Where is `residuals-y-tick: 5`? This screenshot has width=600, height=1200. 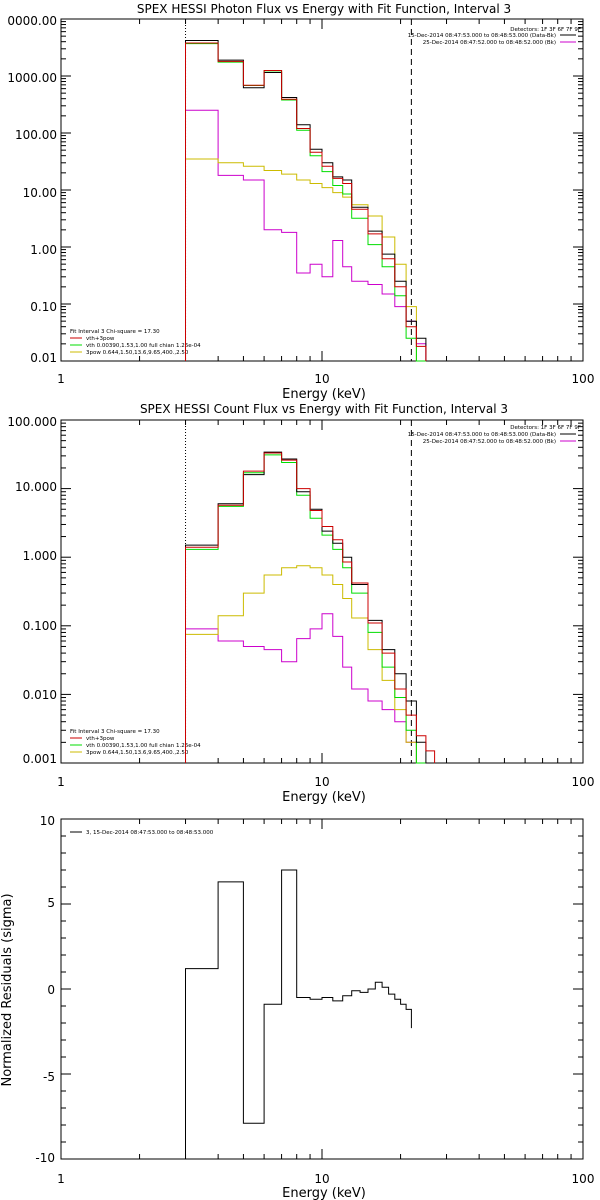
residuals-y-tick: 5 is located at coordinates (51, 903).